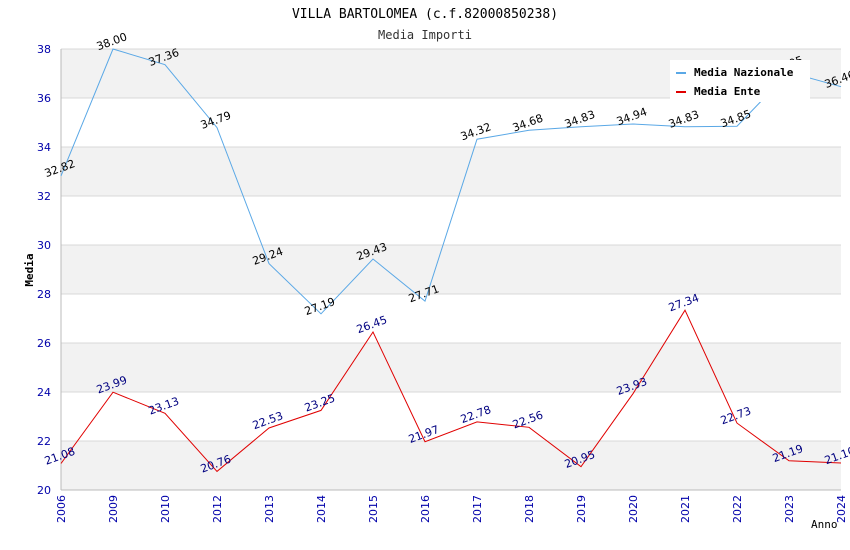 The width and height of the screenshot is (850, 550). Describe the element at coordinates (744, 72) in the screenshot. I see `legend-label-media-nazionale: Media Nazionale` at that location.